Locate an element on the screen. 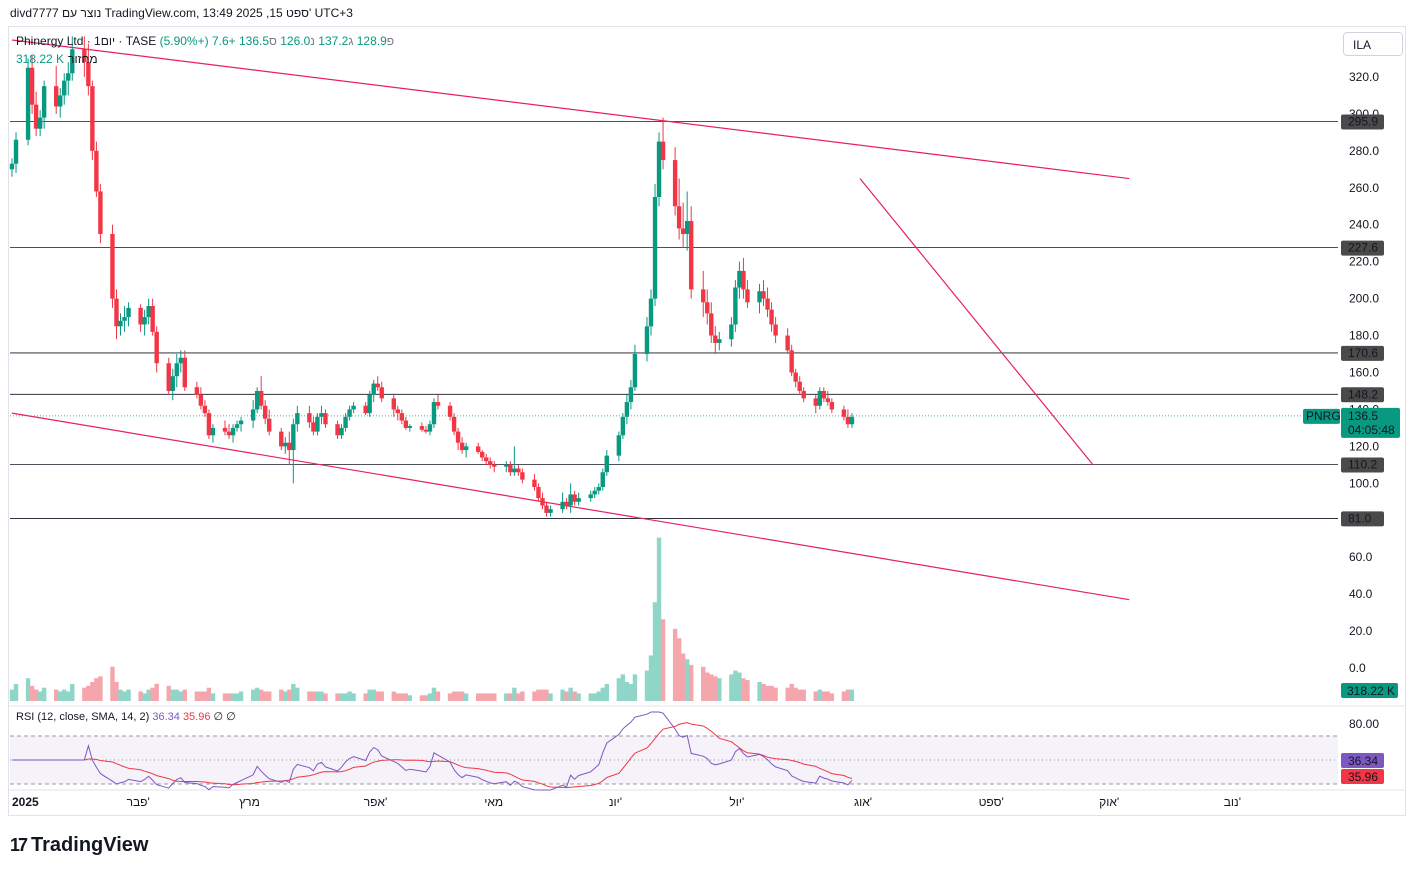  change-value: +7.6 (+5.90%) is located at coordinates (197, 41).